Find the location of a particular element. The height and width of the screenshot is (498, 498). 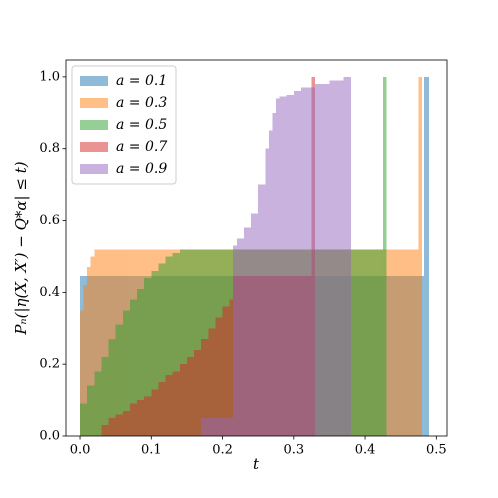

x-tick-label: 0.3 is located at coordinates (293, 450).